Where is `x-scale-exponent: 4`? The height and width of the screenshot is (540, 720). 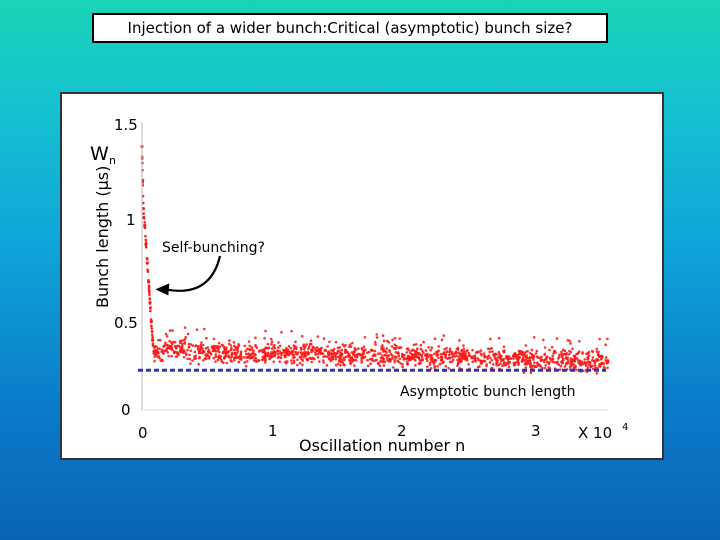 x-scale-exponent: 4 is located at coordinates (625, 427).